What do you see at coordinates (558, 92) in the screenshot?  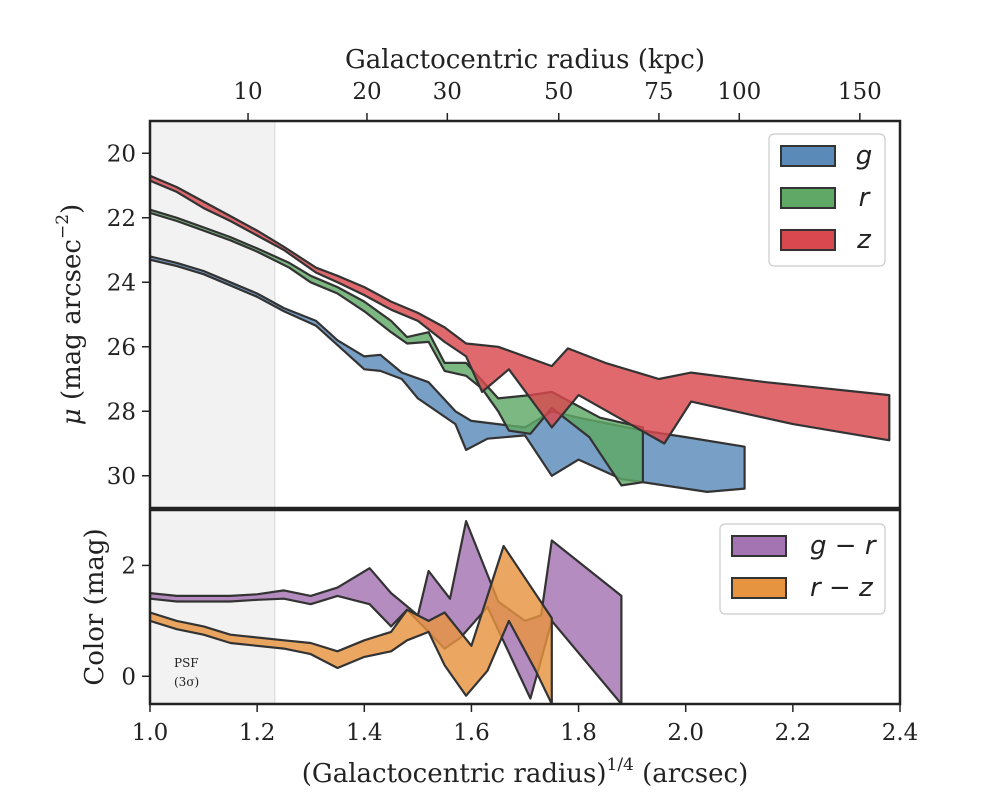 I see `top-x-tick-label: 50` at bounding box center [558, 92].